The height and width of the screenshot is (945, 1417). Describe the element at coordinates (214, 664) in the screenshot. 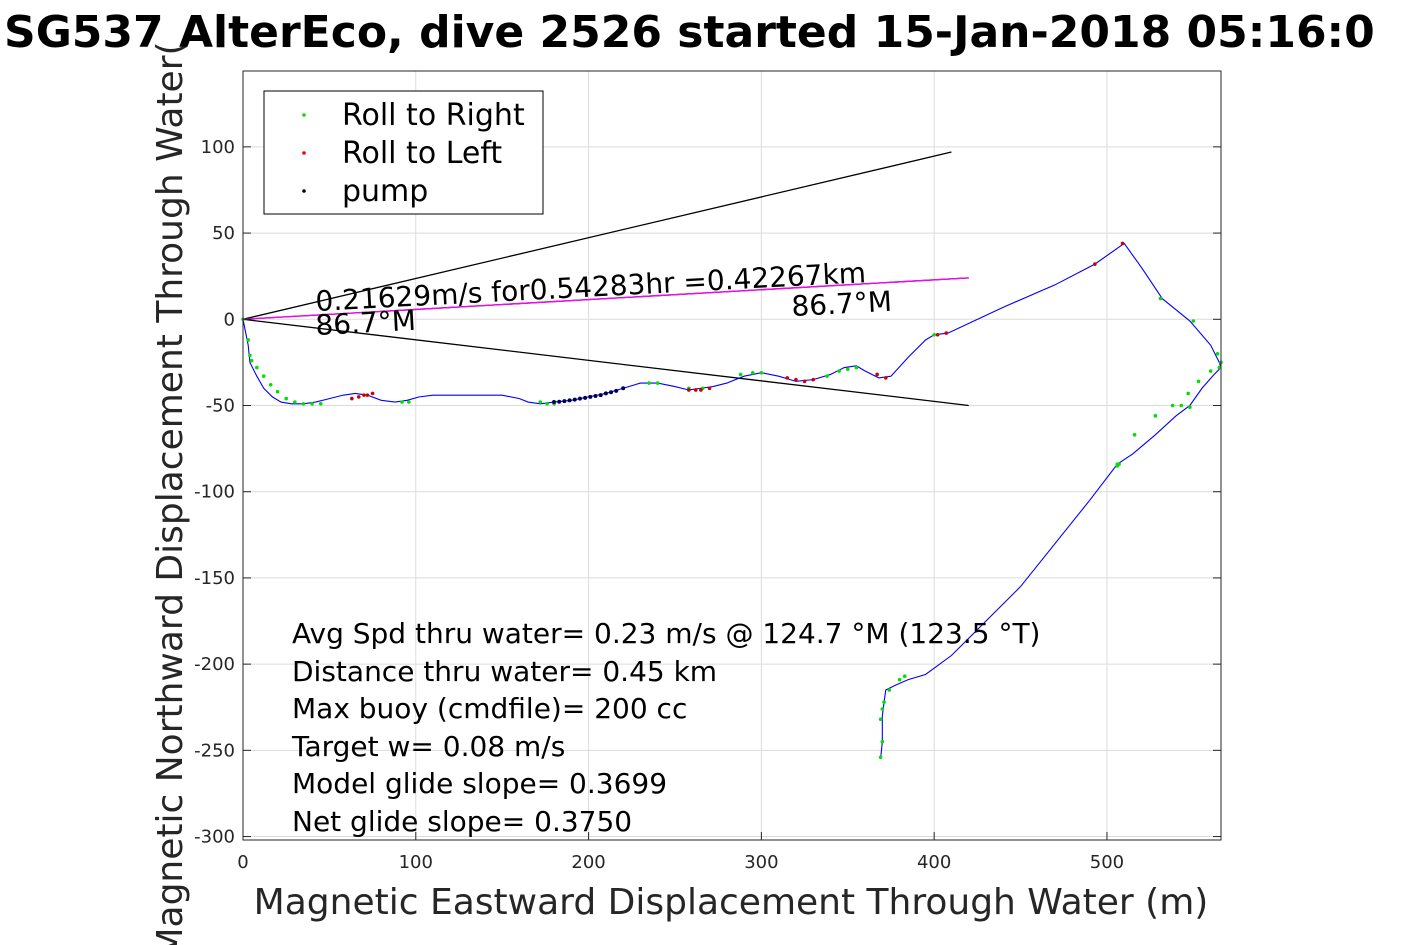

I see `y-tick-label: -200` at that location.